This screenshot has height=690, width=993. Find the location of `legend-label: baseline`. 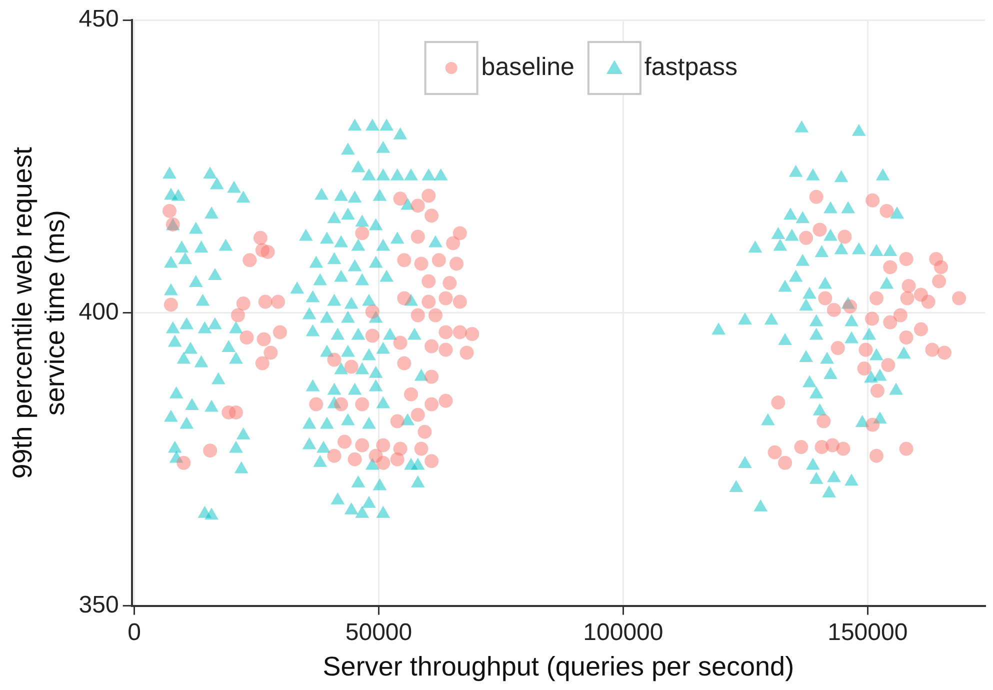

legend-label: baseline is located at coordinates (527, 66).